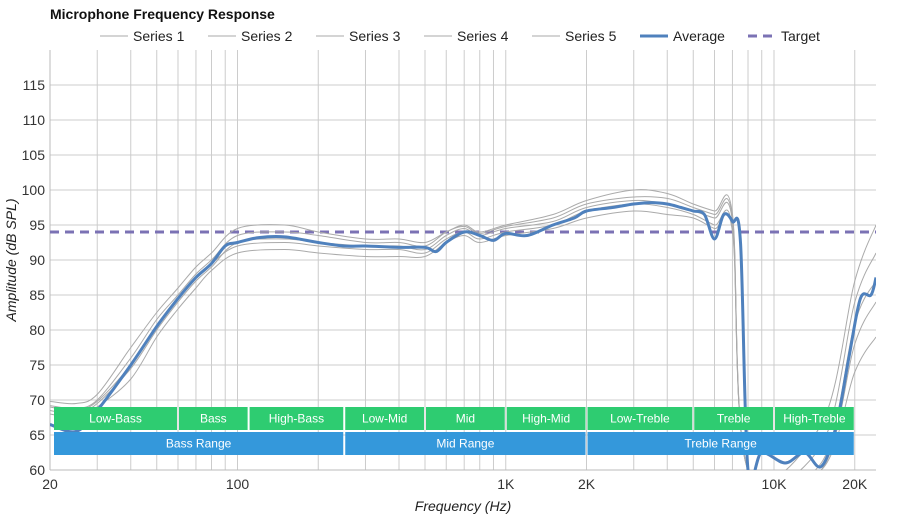 This screenshot has width=900, height=520. I want to click on band-label: Treble, so click(734, 419).